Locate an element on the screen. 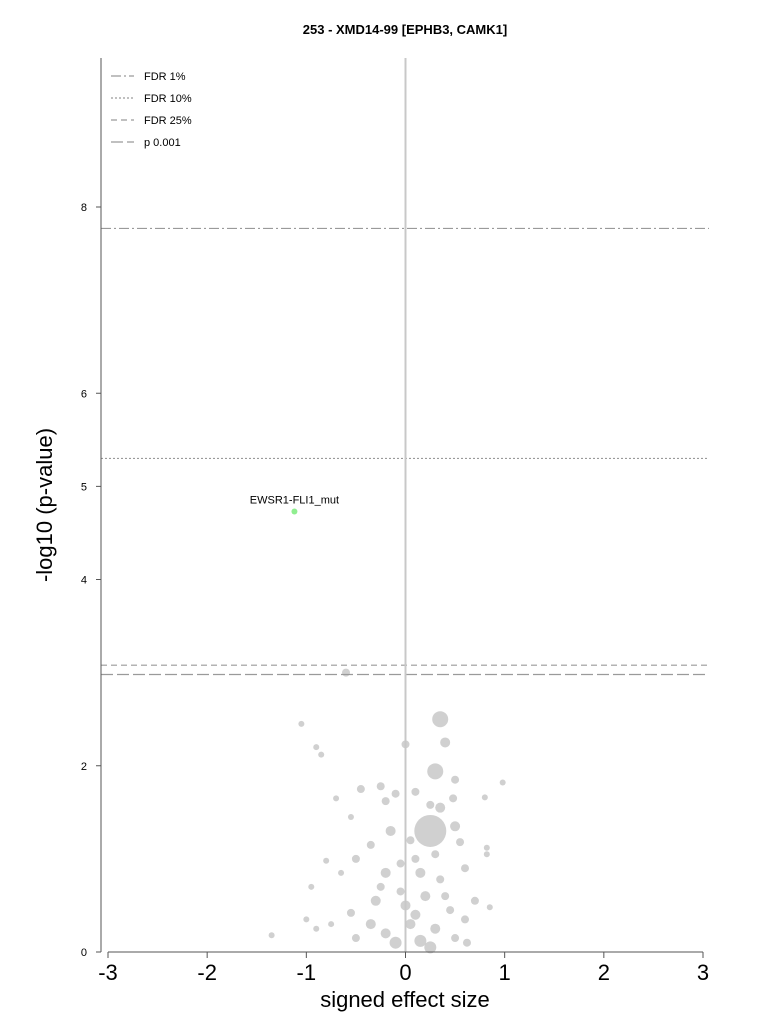 The height and width of the screenshot is (1024, 768). legend-entry: FDR 1% is located at coordinates (165, 77).